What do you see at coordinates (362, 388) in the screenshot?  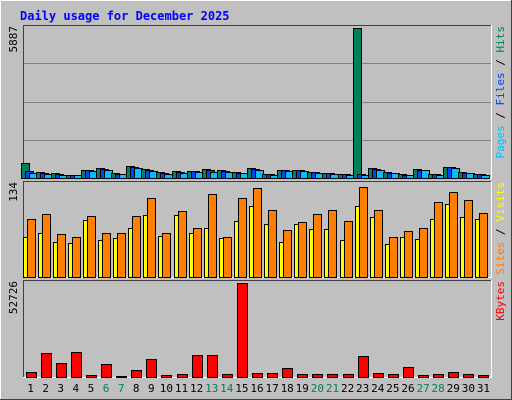 I see `x-tick-label-day-23: 23` at bounding box center [362, 388].